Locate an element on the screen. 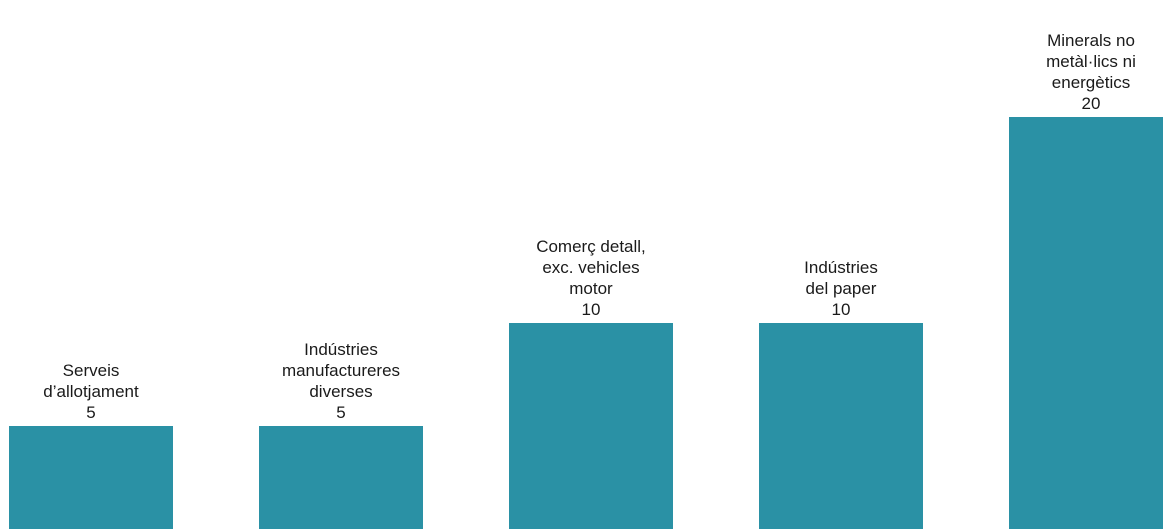  category-label-minerals-no-metal-lics-ni-energetics-line-2: metàl·lics ni is located at coordinates (1091, 61).